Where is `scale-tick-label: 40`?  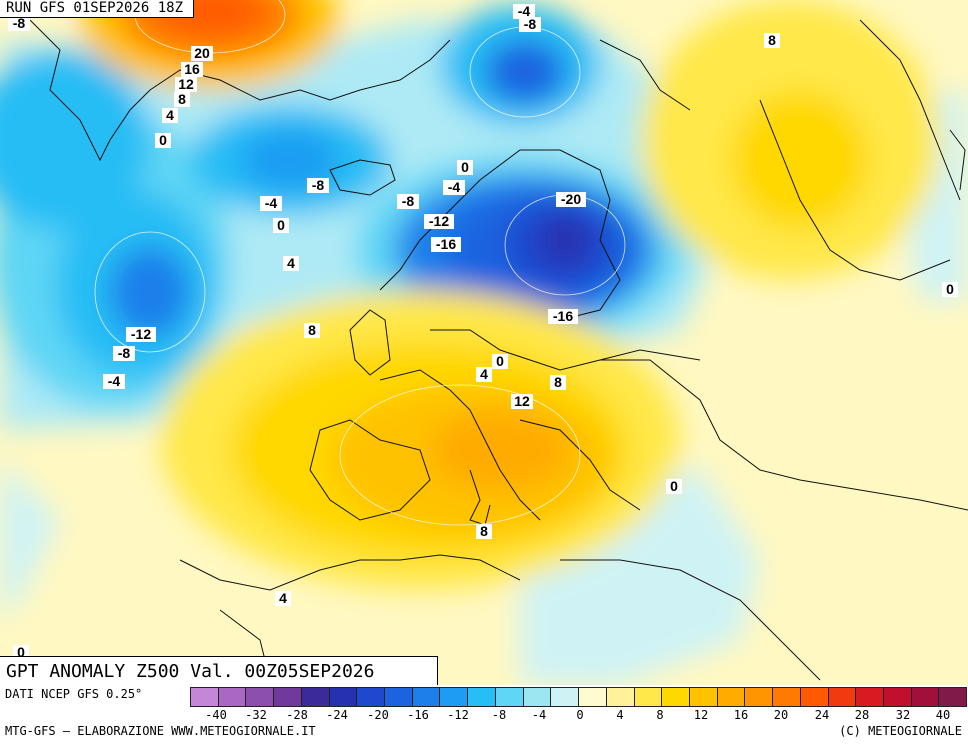 scale-tick-label: 40 is located at coordinates (943, 715).